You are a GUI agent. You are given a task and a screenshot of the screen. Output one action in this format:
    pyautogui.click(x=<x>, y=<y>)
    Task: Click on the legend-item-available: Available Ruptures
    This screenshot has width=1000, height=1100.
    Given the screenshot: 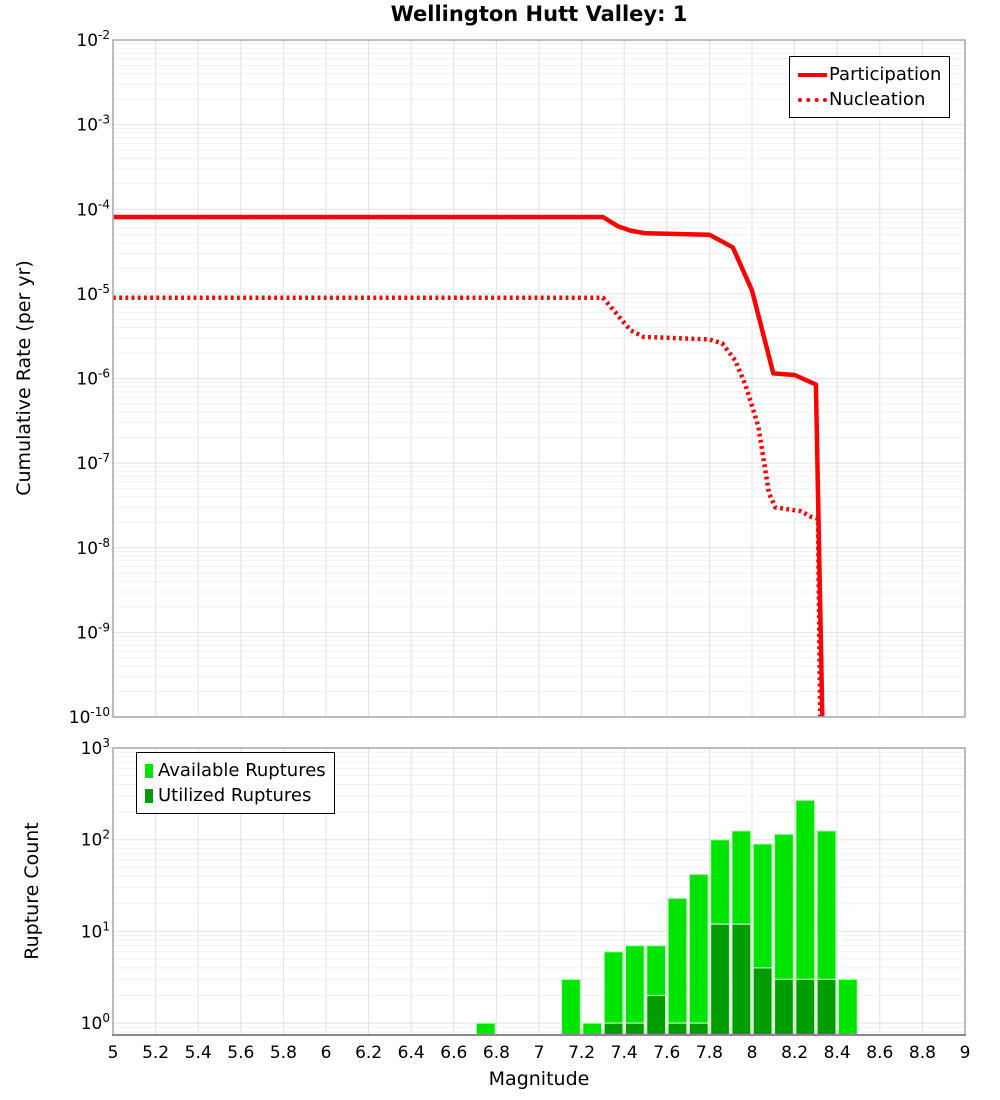 What is the action you would take?
    pyautogui.click(x=235, y=770)
    